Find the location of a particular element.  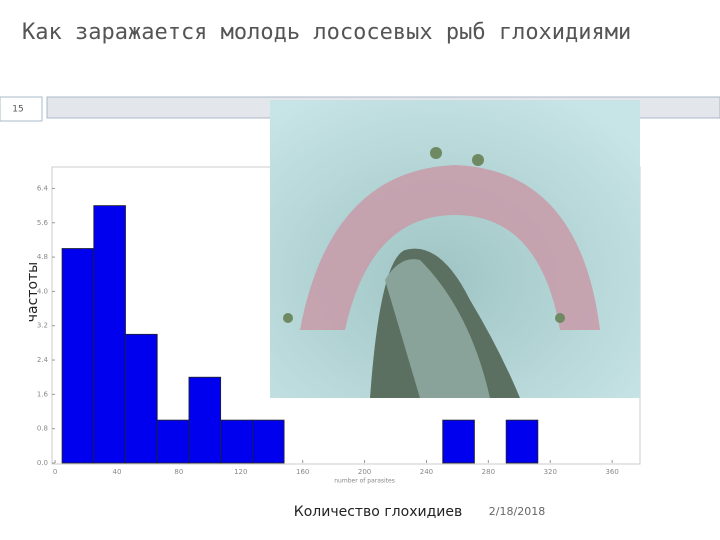

y-tick-label: 1.6 is located at coordinates (43, 394).